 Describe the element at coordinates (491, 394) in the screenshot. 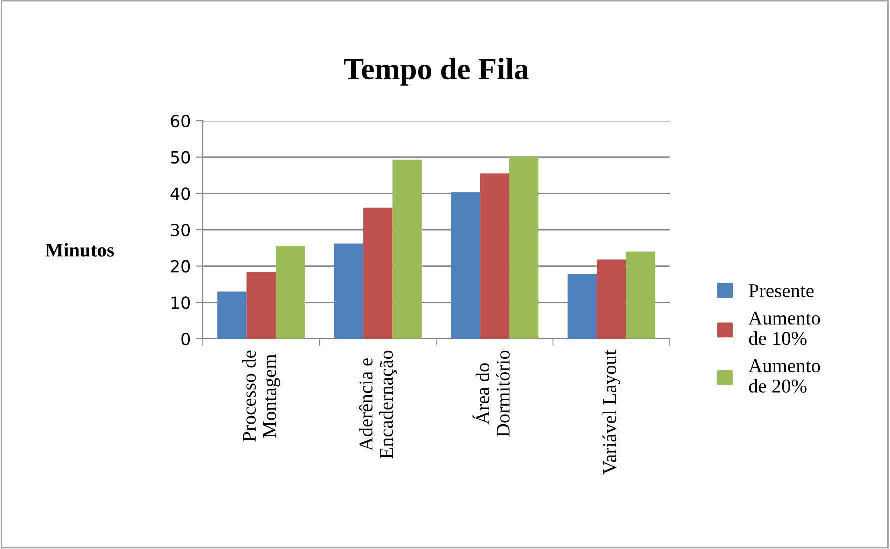

I see `x-tick-label: Área do Dormitório` at that location.